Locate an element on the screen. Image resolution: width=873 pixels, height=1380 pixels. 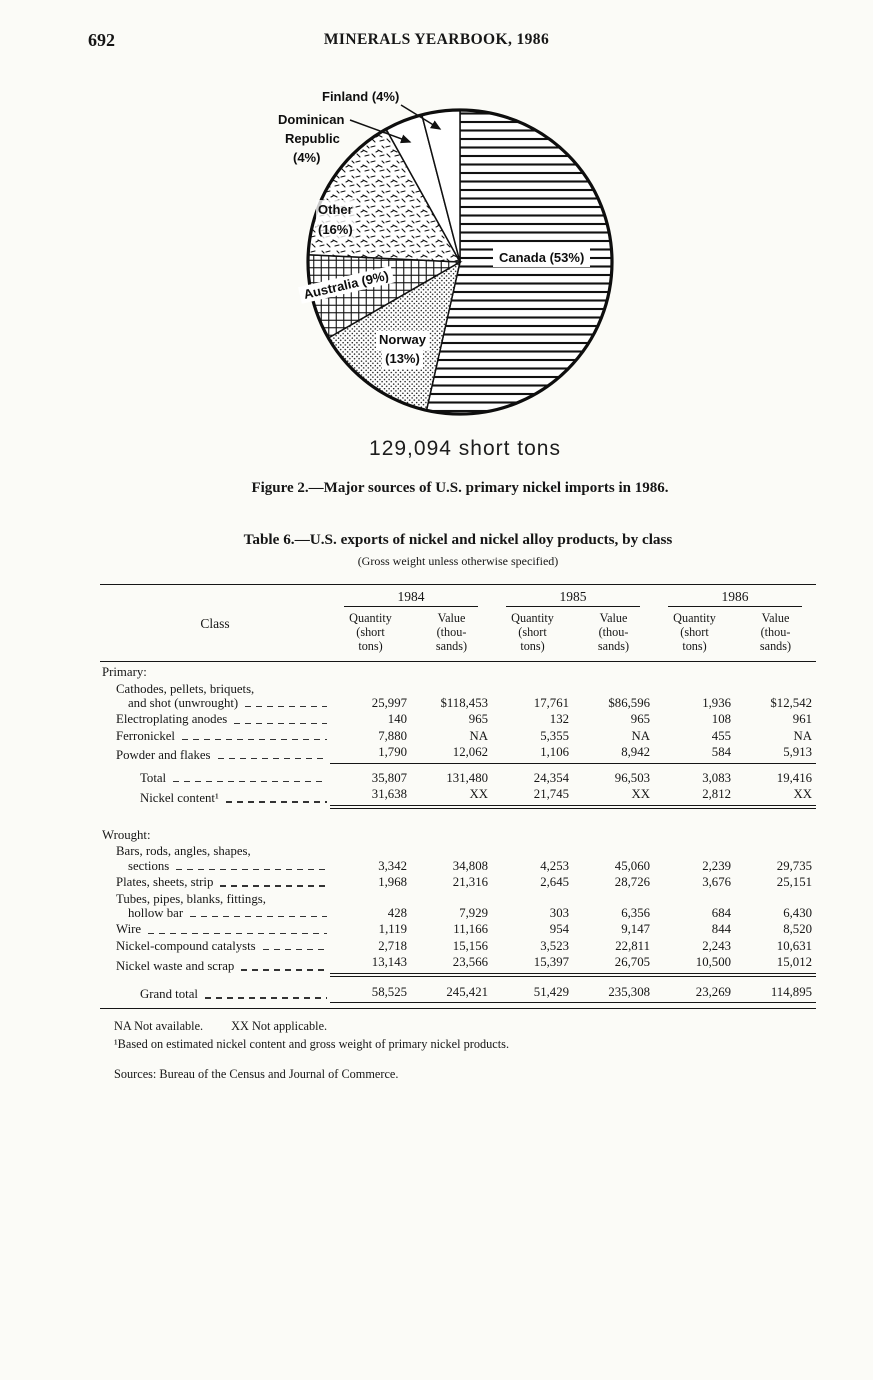
value-cell: 684 is located at coordinates (721, 912).